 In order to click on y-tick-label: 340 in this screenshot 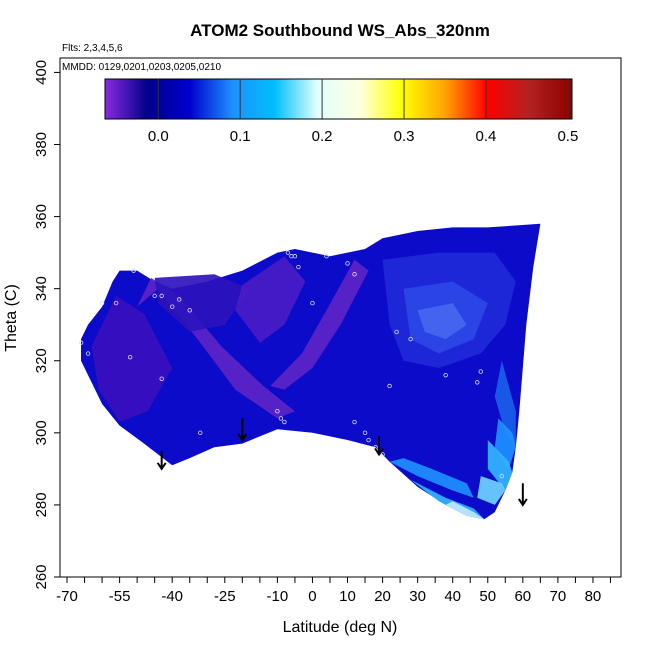, I will do `click(41, 288)`.